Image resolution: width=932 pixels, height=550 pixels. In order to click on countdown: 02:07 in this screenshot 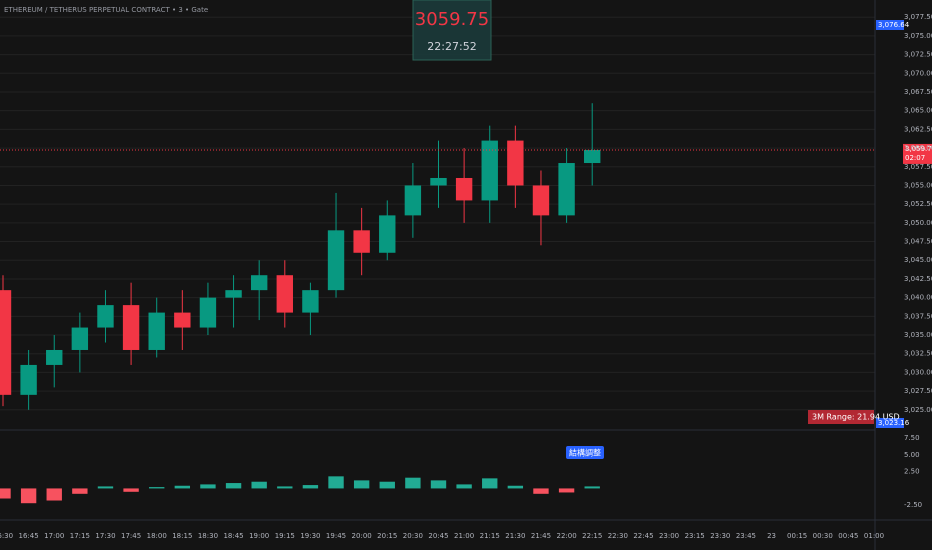, I will do `click(915, 158)`.